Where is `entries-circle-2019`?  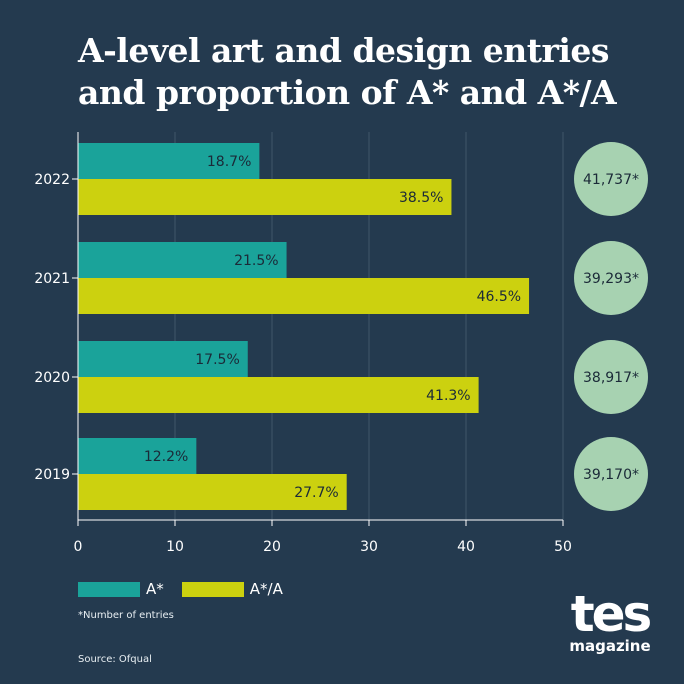
entries-circle-2019 is located at coordinates (611, 474).